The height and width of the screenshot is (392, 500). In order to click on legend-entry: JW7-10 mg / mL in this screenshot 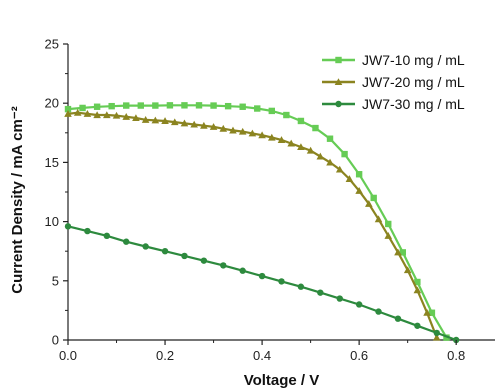, I will do `click(393, 60)`.